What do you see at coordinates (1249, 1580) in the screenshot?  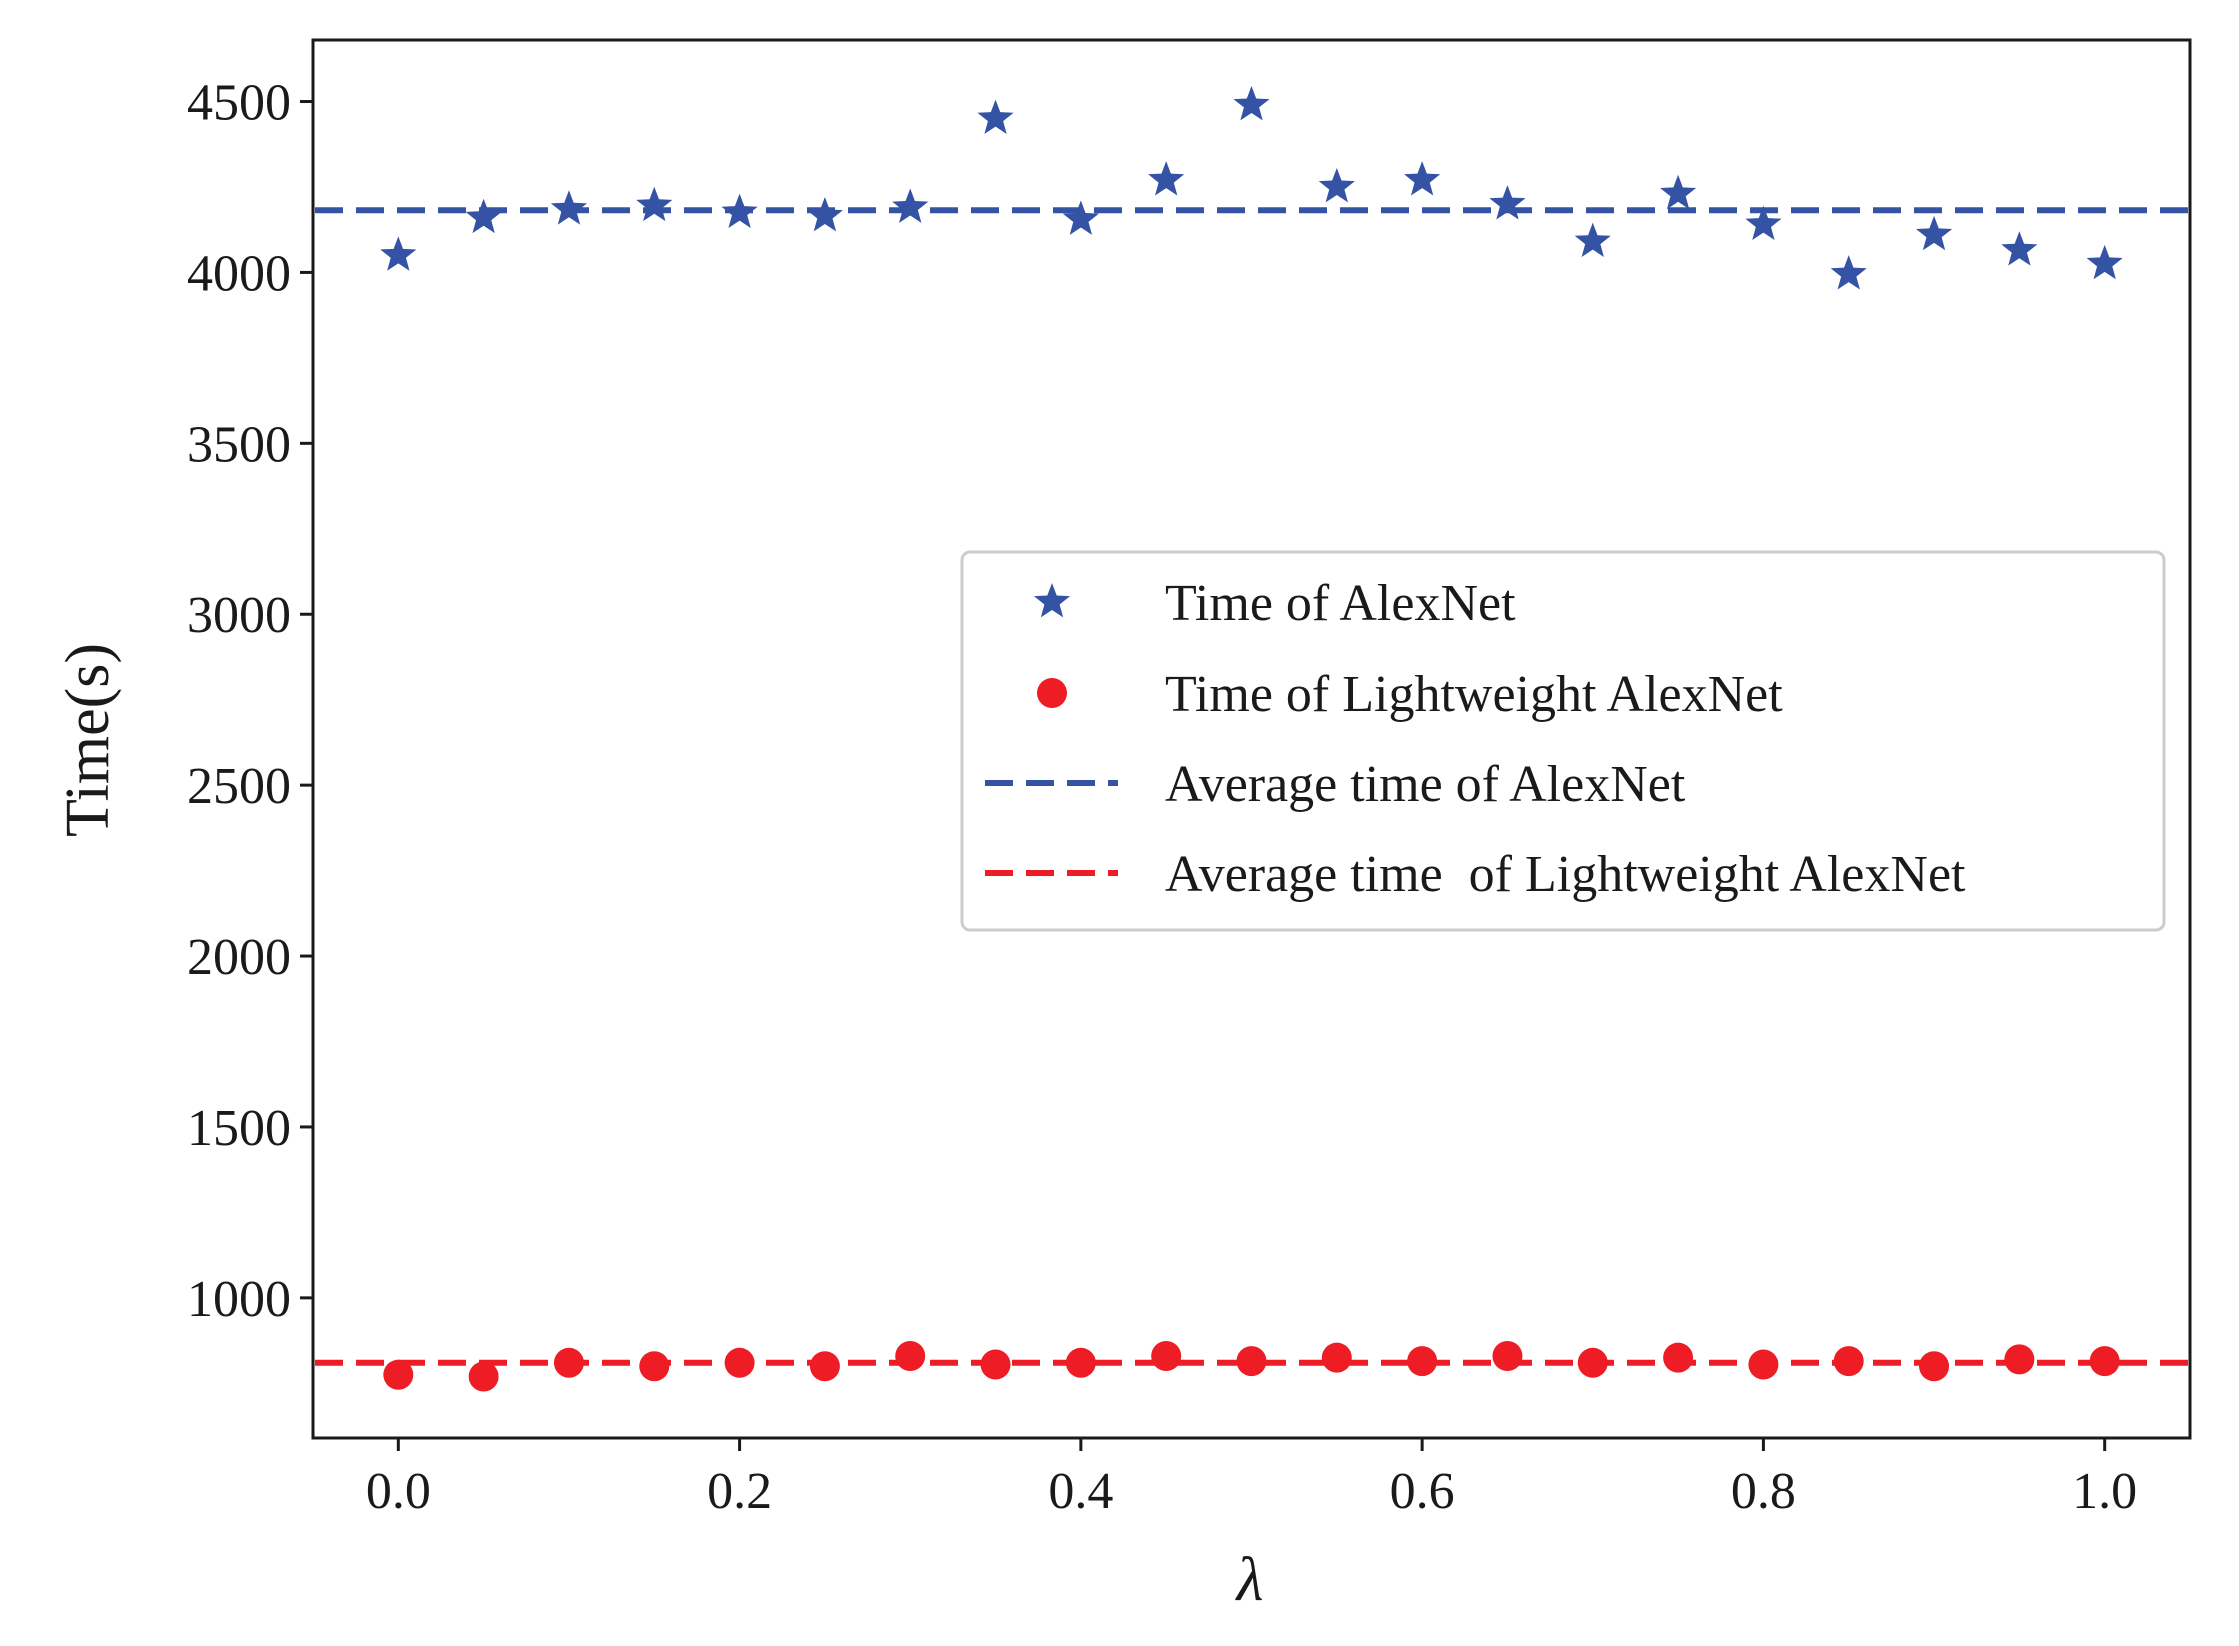 I see `x-axis-label: λ` at bounding box center [1249, 1580].